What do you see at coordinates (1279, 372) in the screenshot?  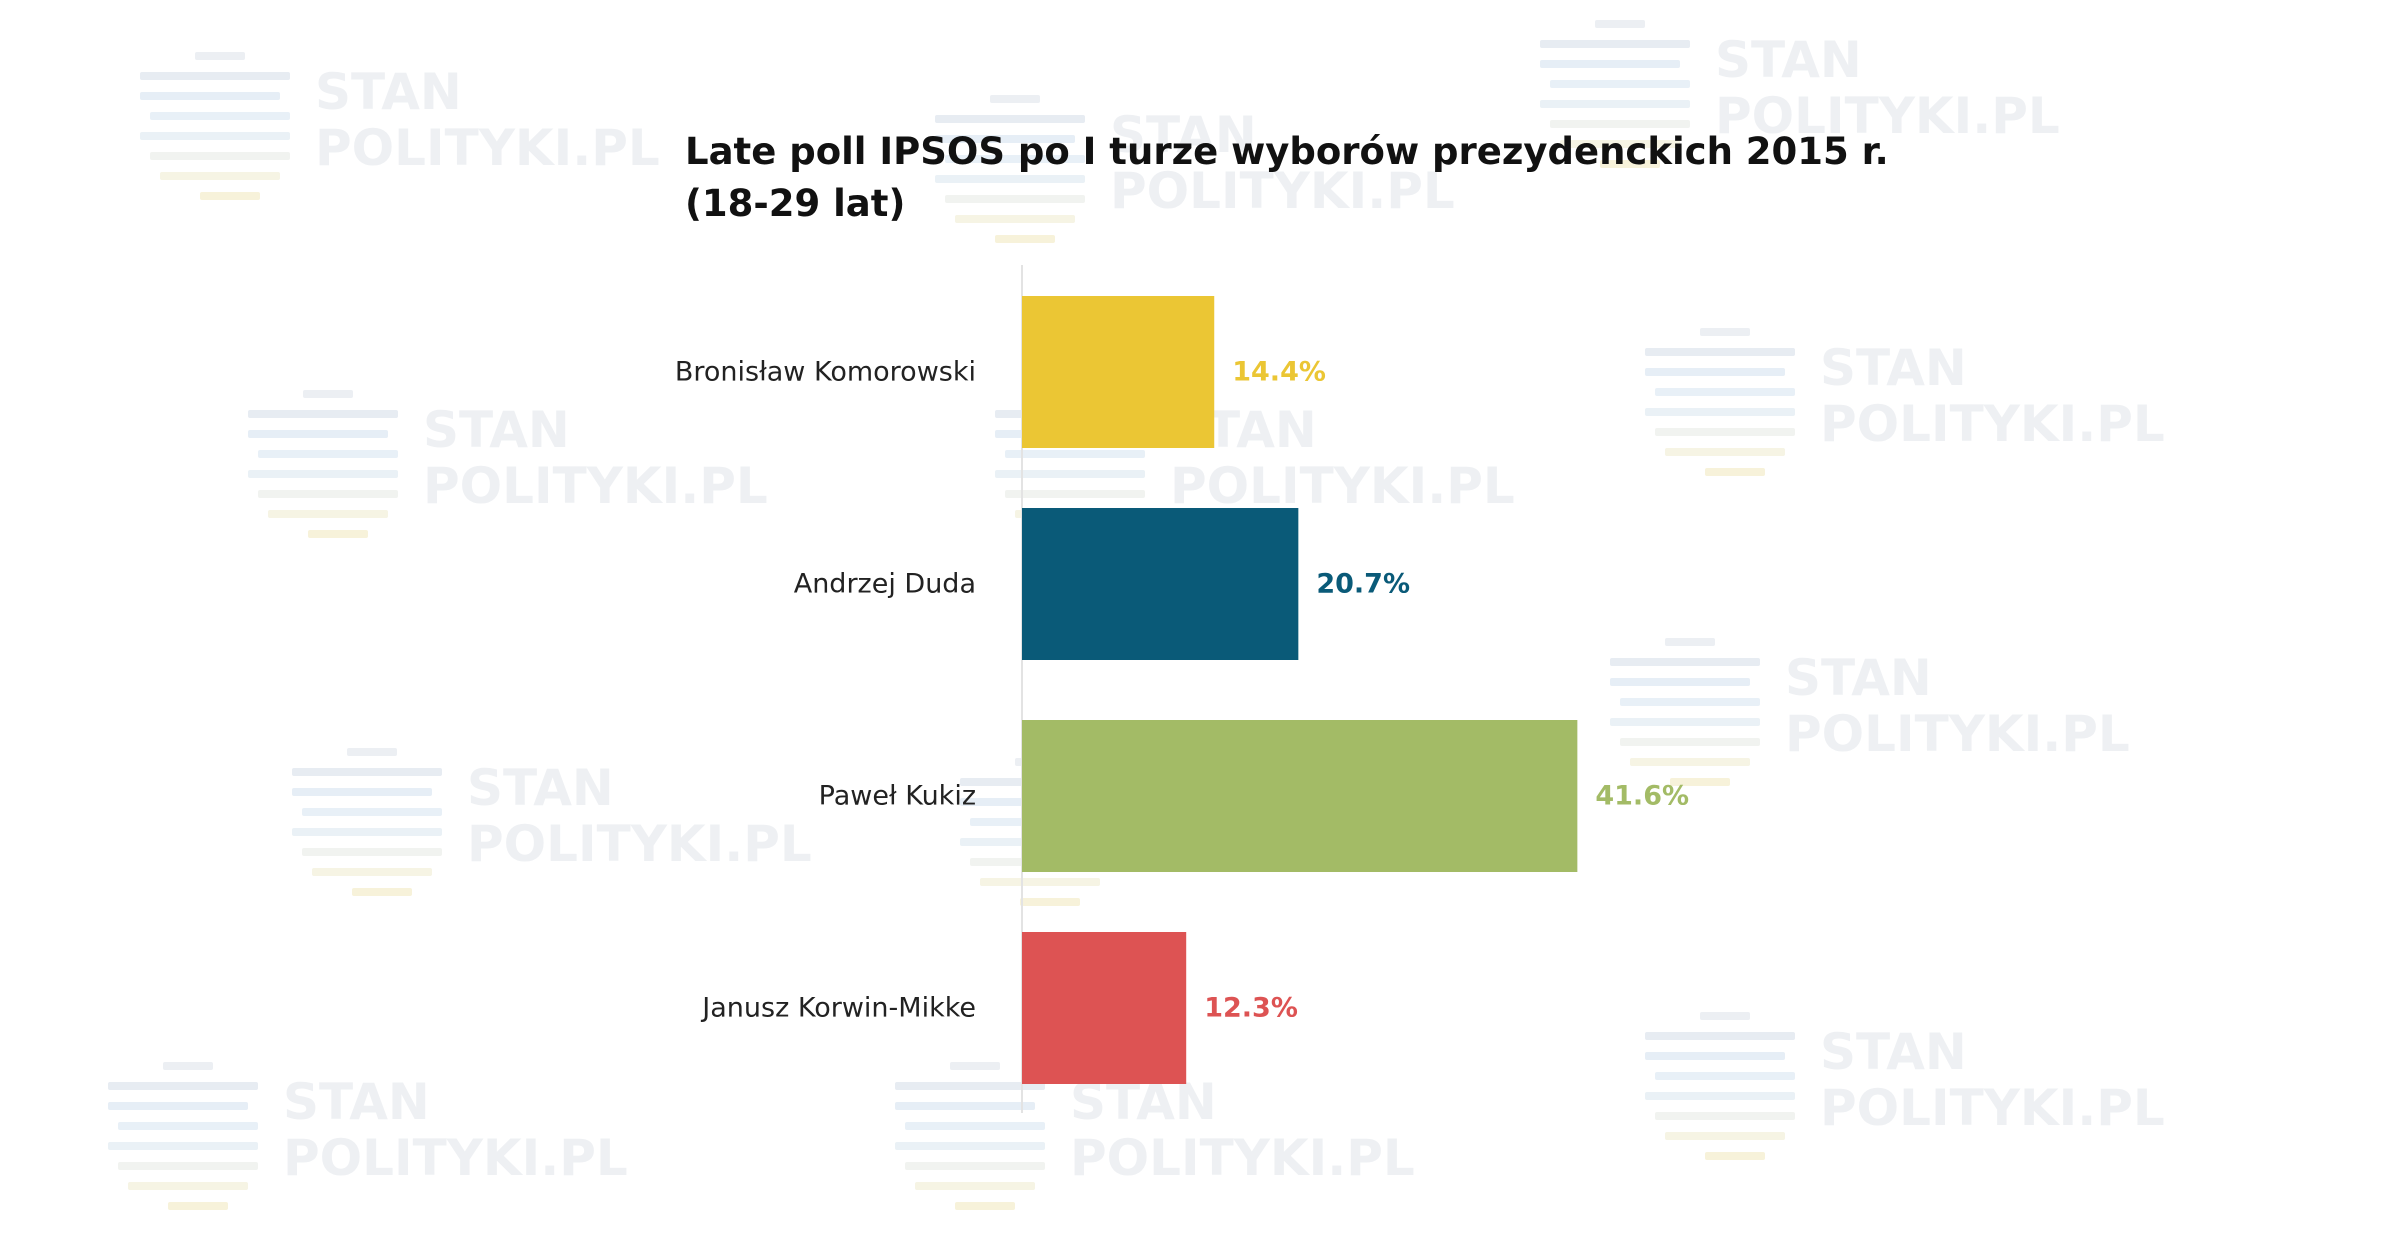 I see `value-label-1: 14.4%` at bounding box center [1279, 372].